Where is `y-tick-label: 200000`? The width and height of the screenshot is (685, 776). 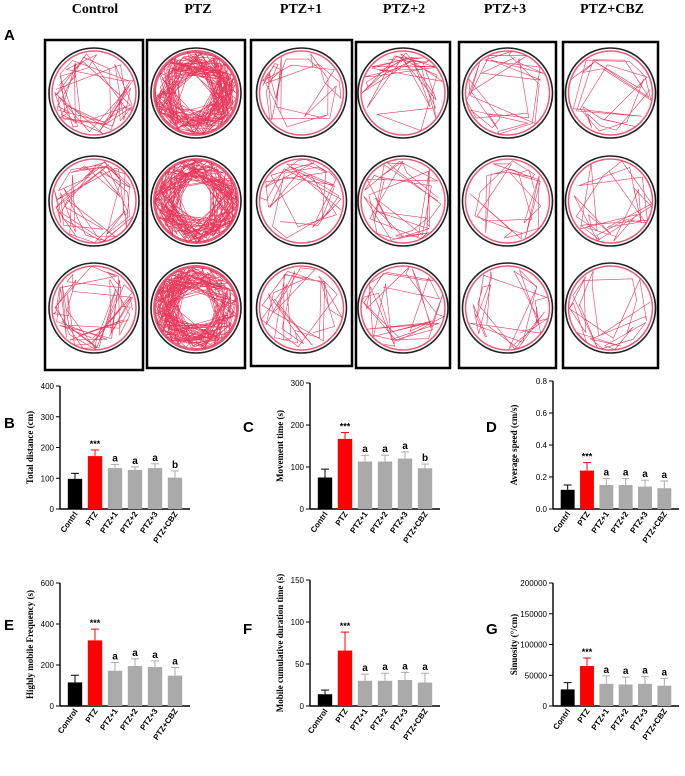 y-tick-label: 200000 is located at coordinates (533, 583).